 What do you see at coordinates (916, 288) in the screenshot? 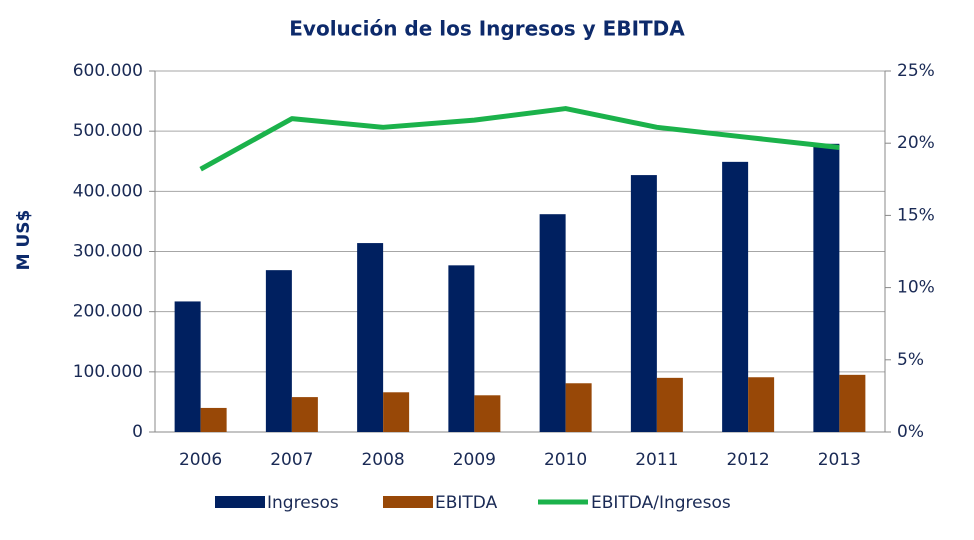
I see `y2-tick-label: 10%` at bounding box center [916, 288].